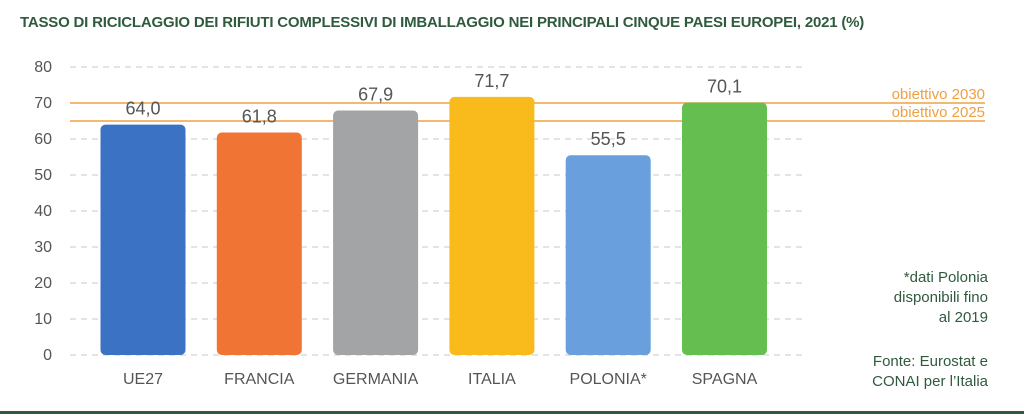  I want to click on bar-value-label: 64,0, so click(142, 109).